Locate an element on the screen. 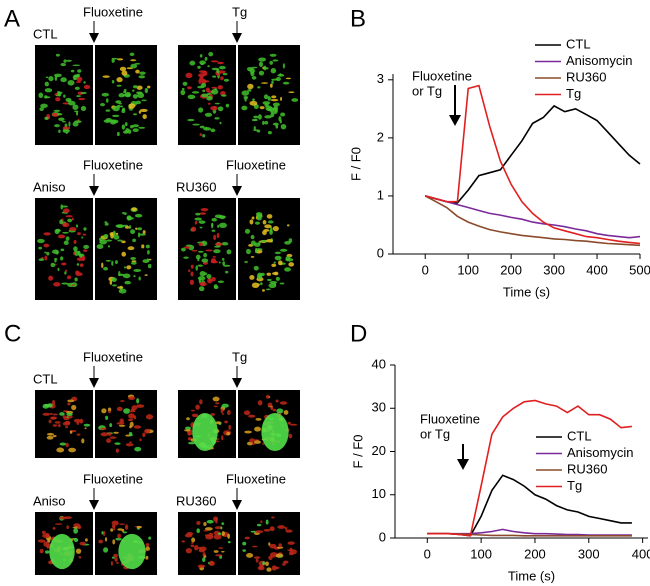 The image size is (650, 586). condition-label: CTL is located at coordinates (45, 378).